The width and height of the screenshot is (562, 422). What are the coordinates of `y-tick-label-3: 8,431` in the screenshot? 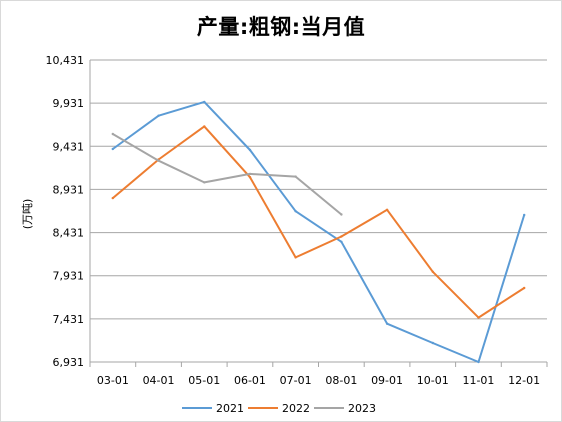 It's located at (69, 233).